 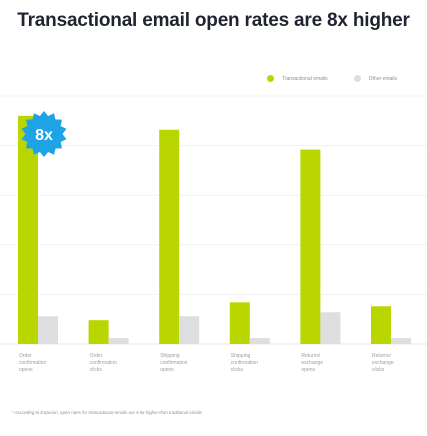 What do you see at coordinates (270, 78) in the screenshot?
I see `legend-swatch-transactional` at bounding box center [270, 78].